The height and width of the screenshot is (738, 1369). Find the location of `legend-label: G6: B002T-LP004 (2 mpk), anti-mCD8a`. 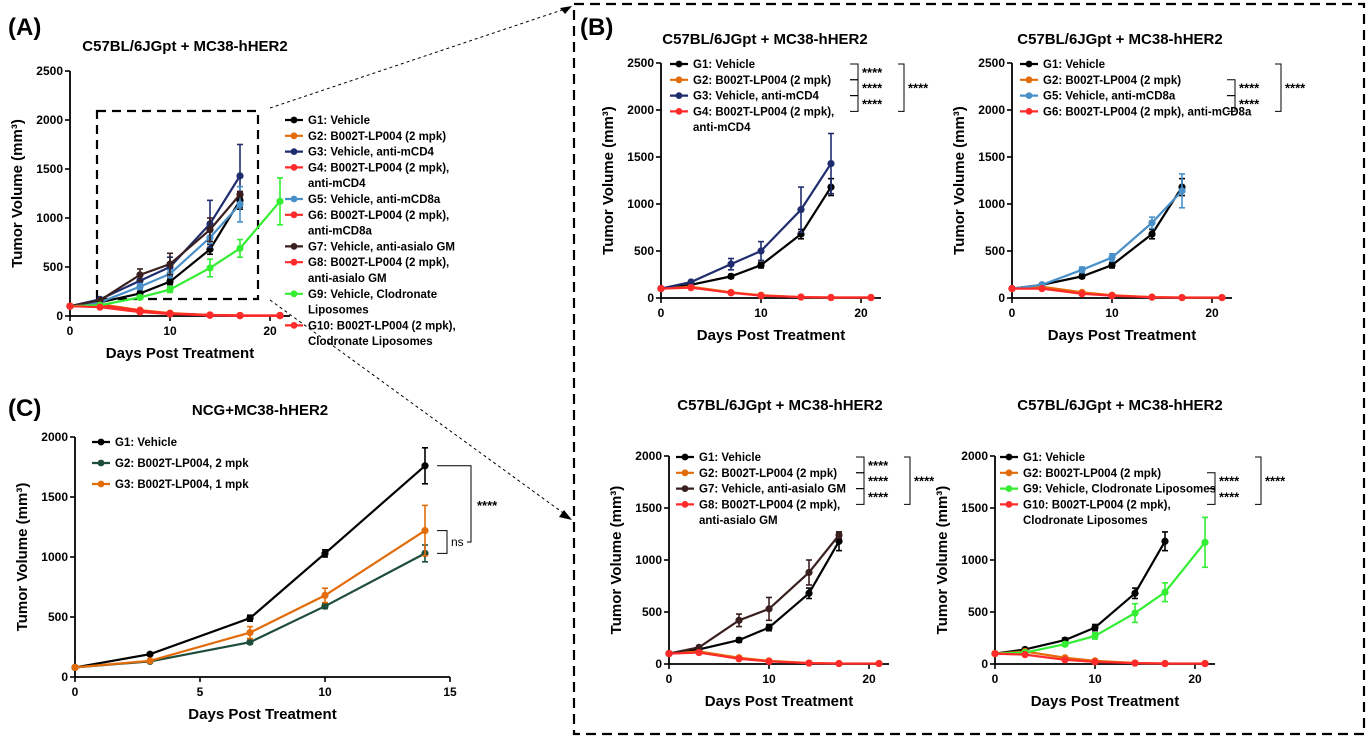

legend-label: G6: B002T-LP004 (2 mpk), anti-mCD8a is located at coordinates (1147, 112).